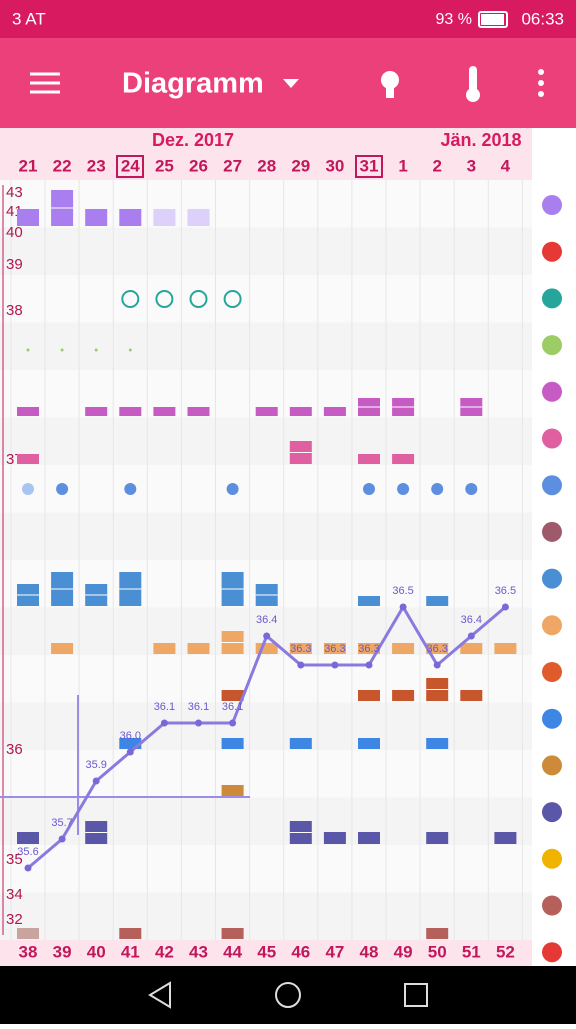 The height and width of the screenshot is (1029, 576). What do you see at coordinates (14, 894) in the screenshot?
I see `ruler-label: 34` at bounding box center [14, 894].